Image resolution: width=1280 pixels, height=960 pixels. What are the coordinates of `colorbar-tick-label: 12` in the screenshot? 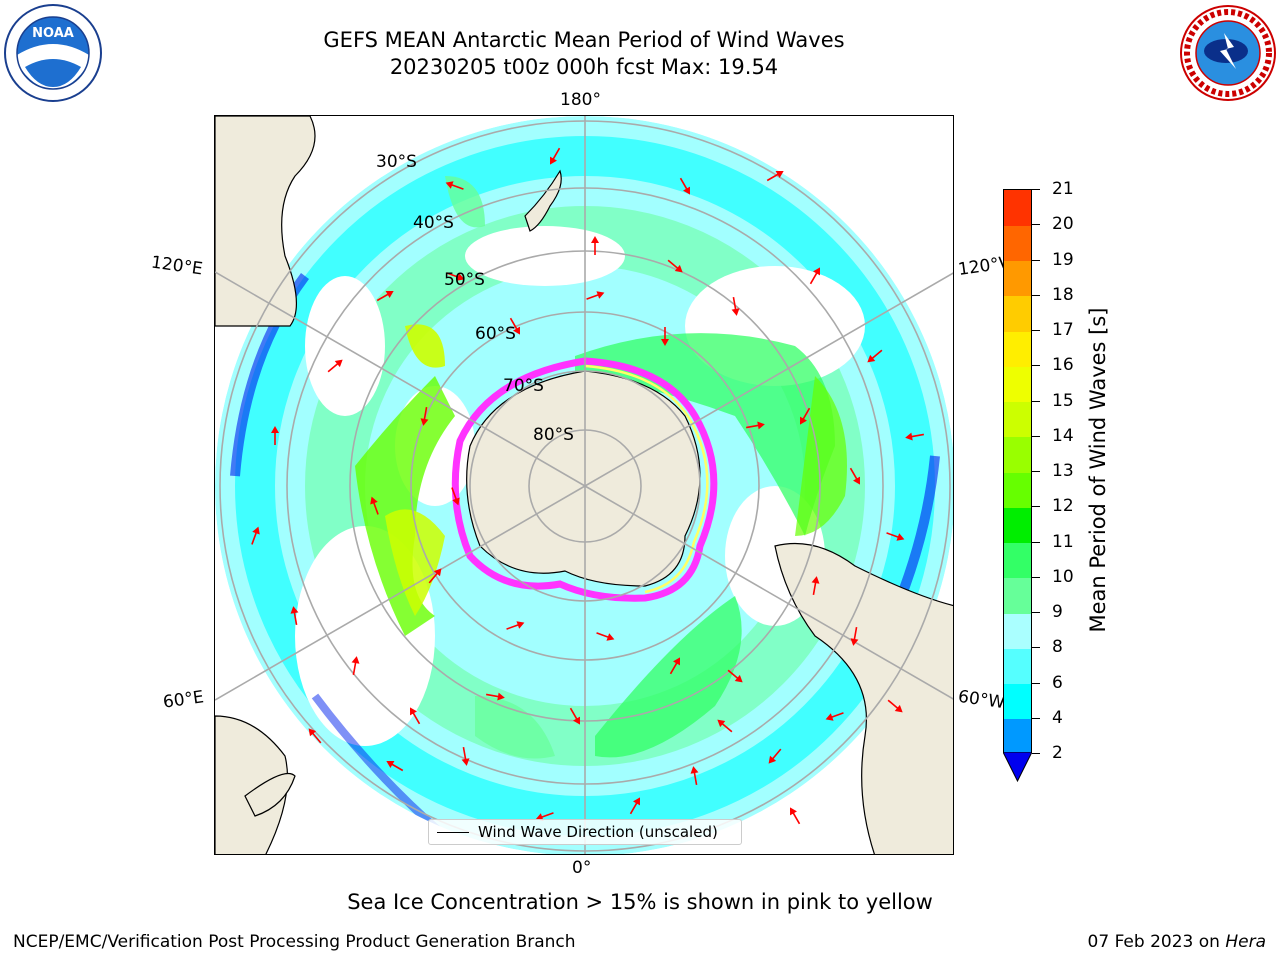 It's located at (1063, 506).